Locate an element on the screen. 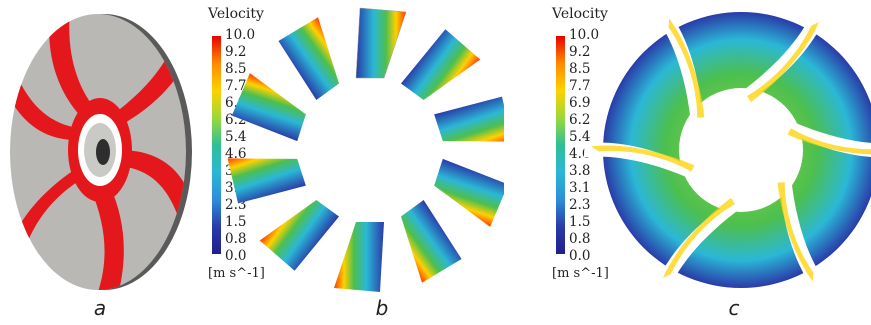  tick-c-1: 9.2 is located at coordinates (580, 52).